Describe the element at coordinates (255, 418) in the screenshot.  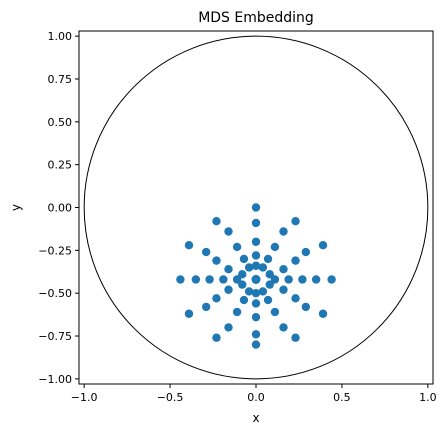
I see `x-axis-label: x` at that location.